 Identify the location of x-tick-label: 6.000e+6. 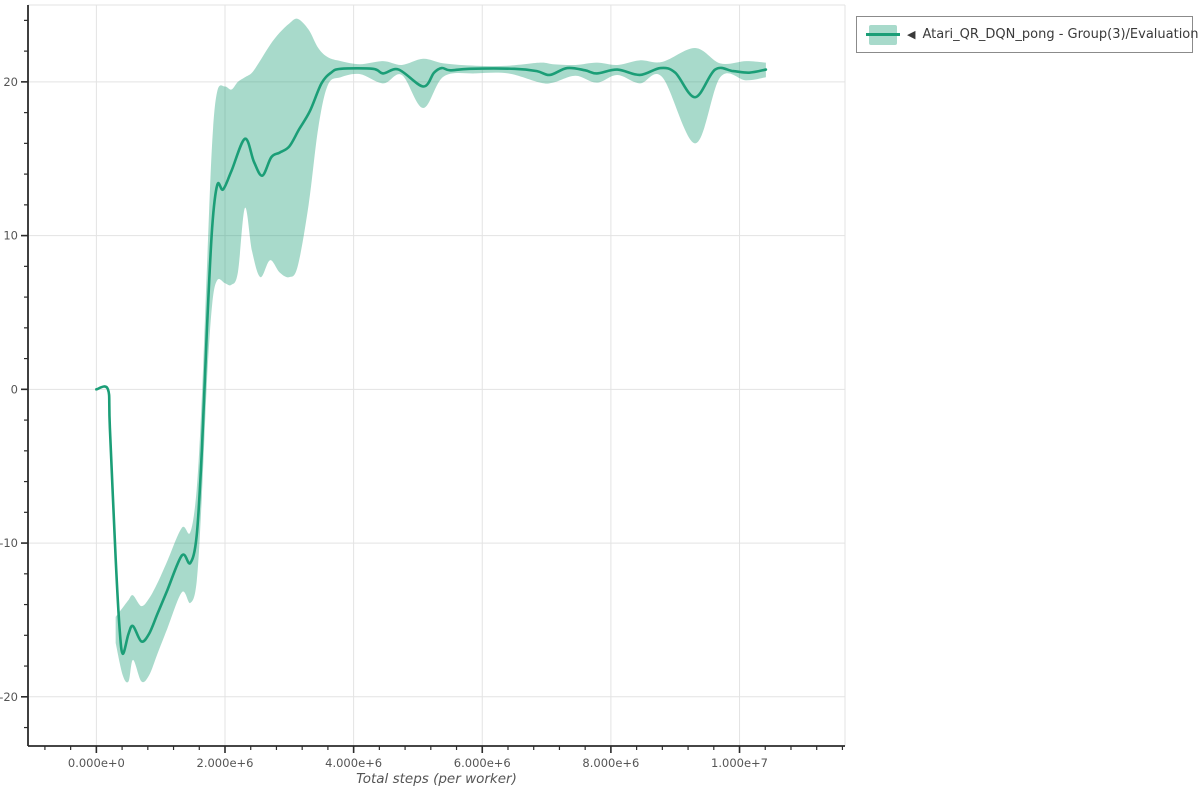
(482, 763).